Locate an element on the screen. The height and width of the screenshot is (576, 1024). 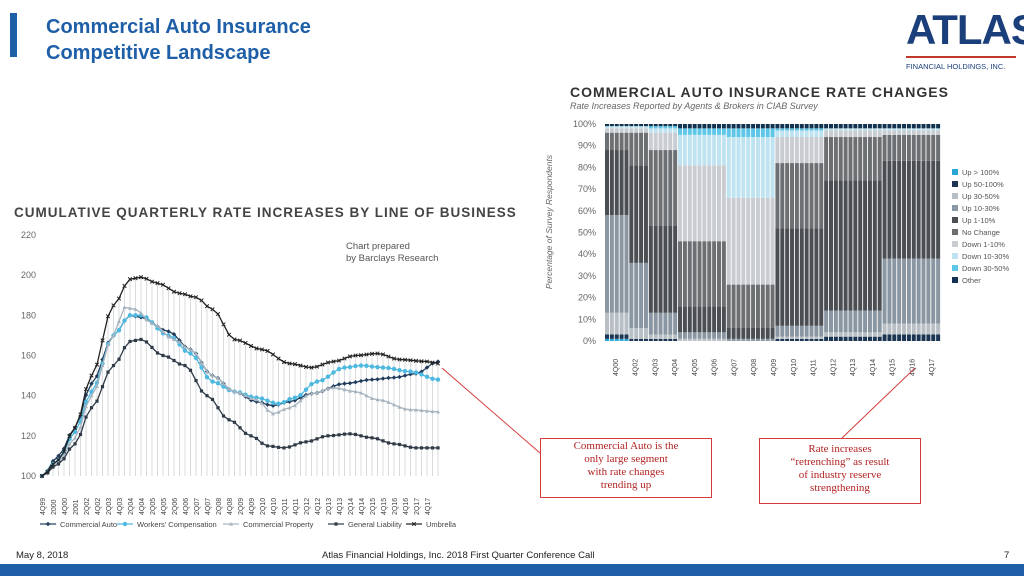
x-tick-label: 2Q09 is located at coordinates (241, 506).